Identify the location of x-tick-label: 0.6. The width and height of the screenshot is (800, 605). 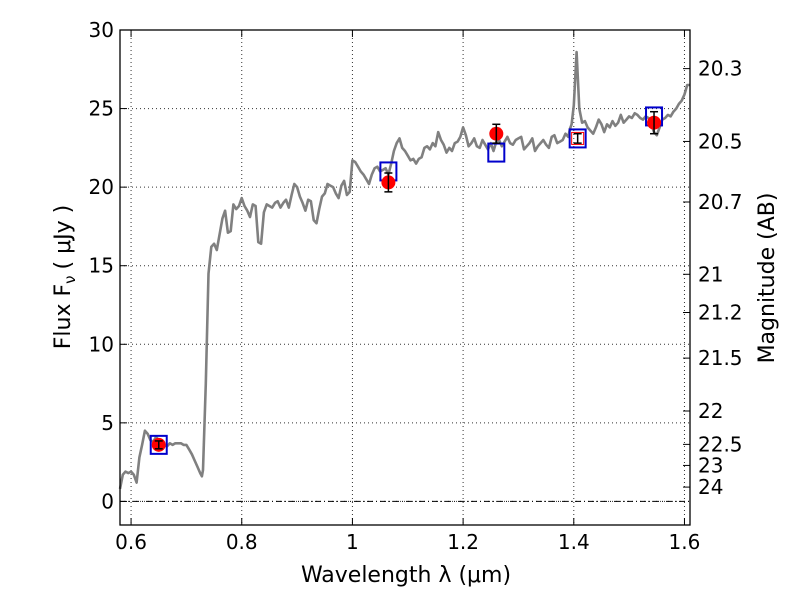
(131, 542).